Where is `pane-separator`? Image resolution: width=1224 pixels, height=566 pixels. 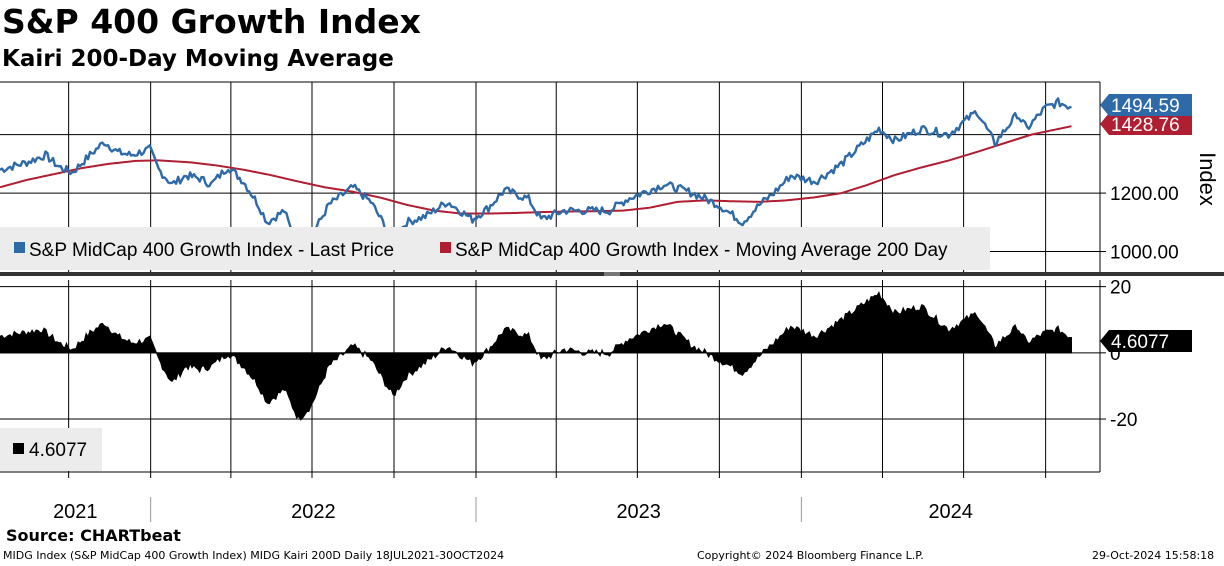
pane-separator is located at coordinates (612, 274).